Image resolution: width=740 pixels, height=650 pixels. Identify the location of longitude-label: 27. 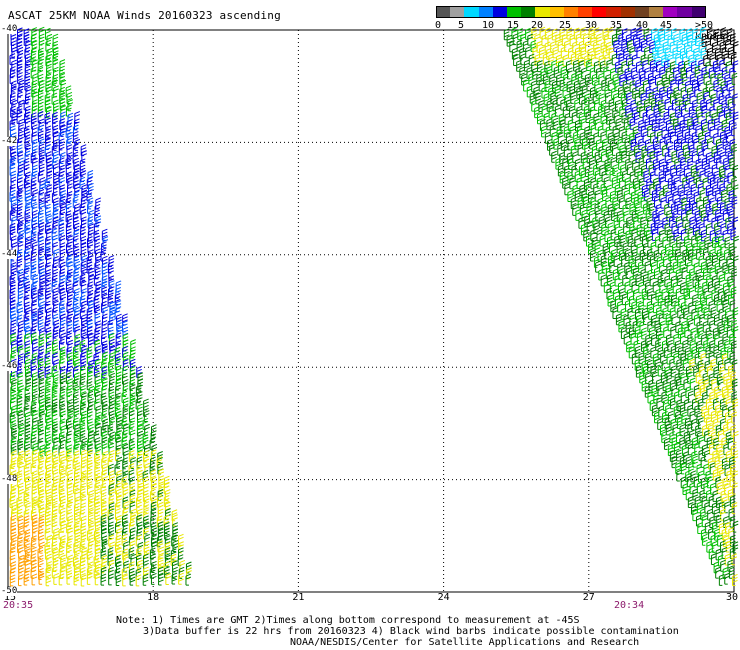
(588, 597).